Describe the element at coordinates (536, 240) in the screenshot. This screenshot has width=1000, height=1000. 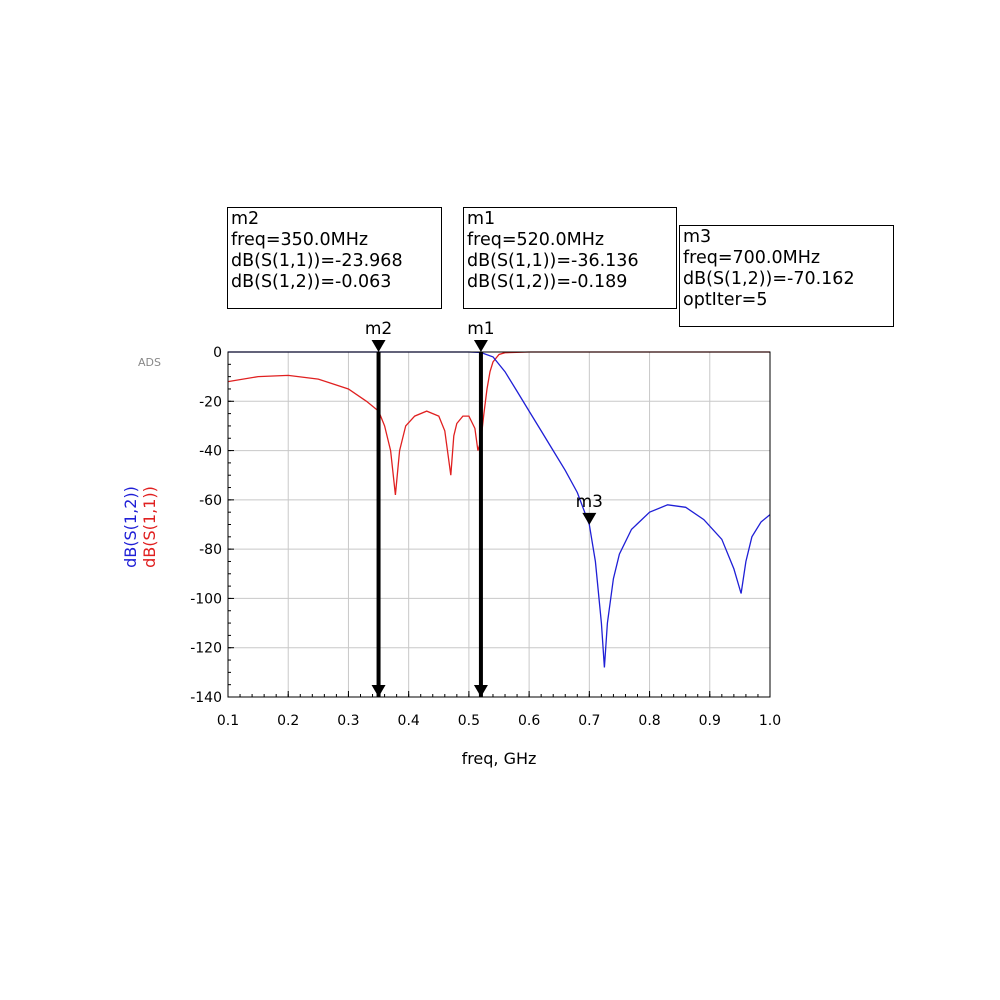
I see `marker-readout-line: freq=520.0MHz` at that location.